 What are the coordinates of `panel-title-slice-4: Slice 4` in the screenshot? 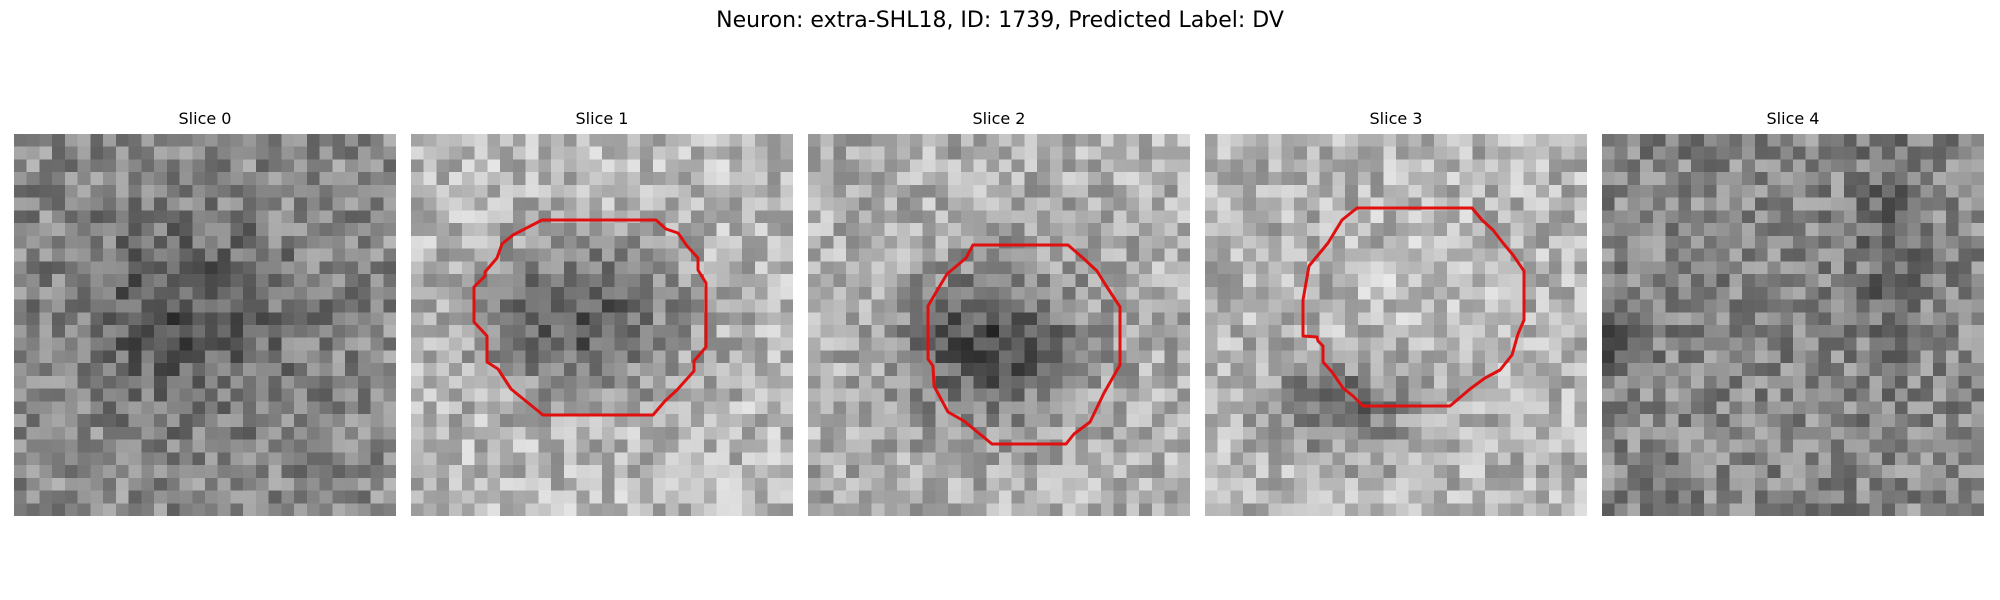 It's located at (1793, 118).